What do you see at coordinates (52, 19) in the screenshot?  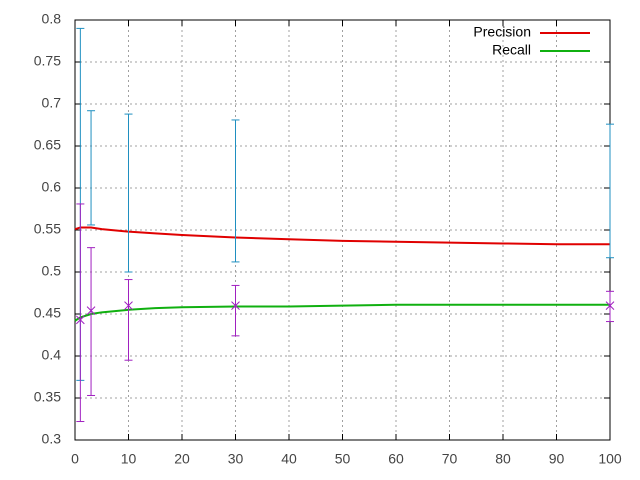 I see `y-tick-label: 0.8` at bounding box center [52, 19].